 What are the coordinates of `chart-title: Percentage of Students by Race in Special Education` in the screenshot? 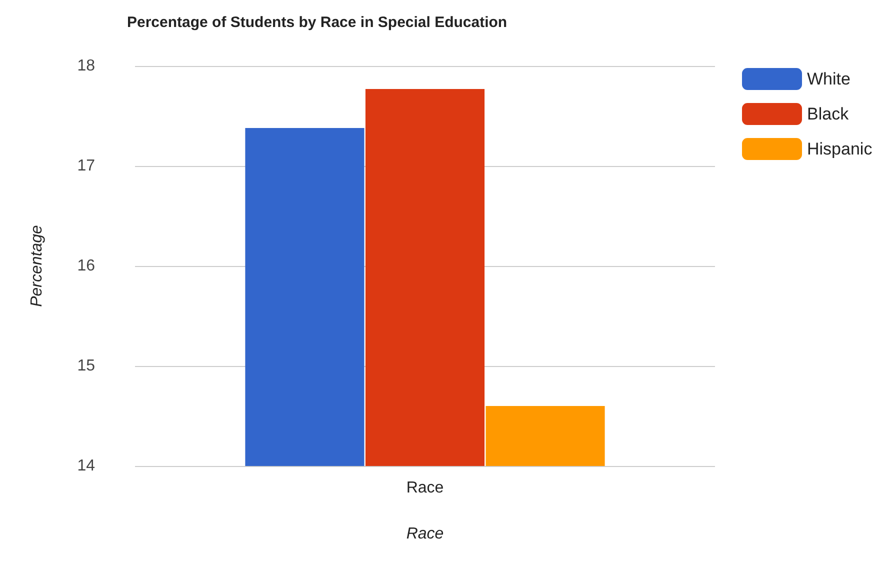 It's located at (317, 22).